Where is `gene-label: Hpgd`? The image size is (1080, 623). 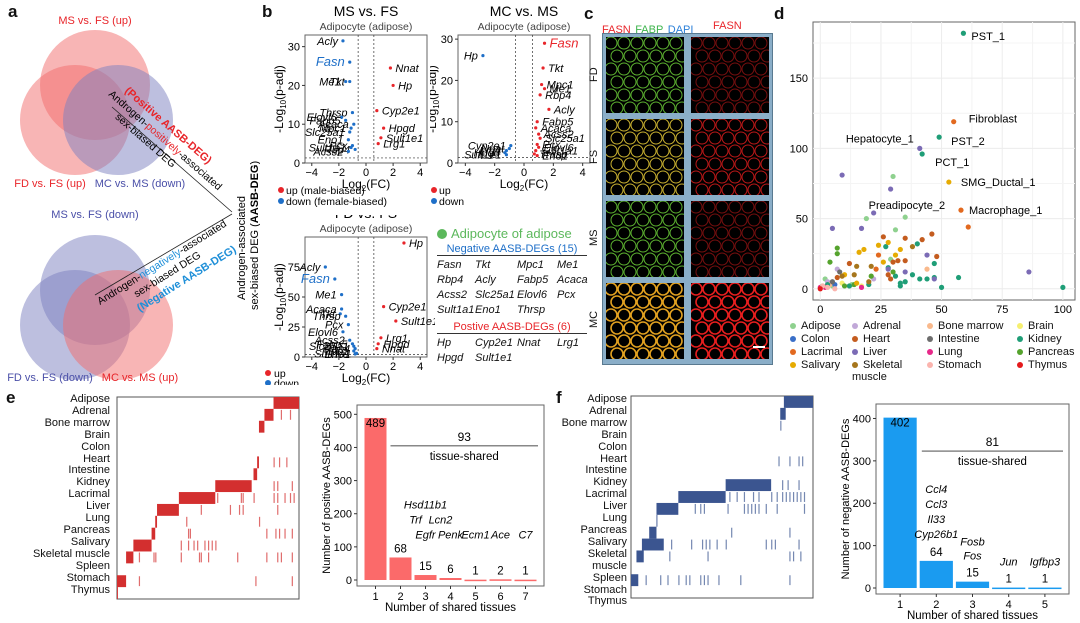
gene-label: Hpgd is located at coordinates (396, 345).